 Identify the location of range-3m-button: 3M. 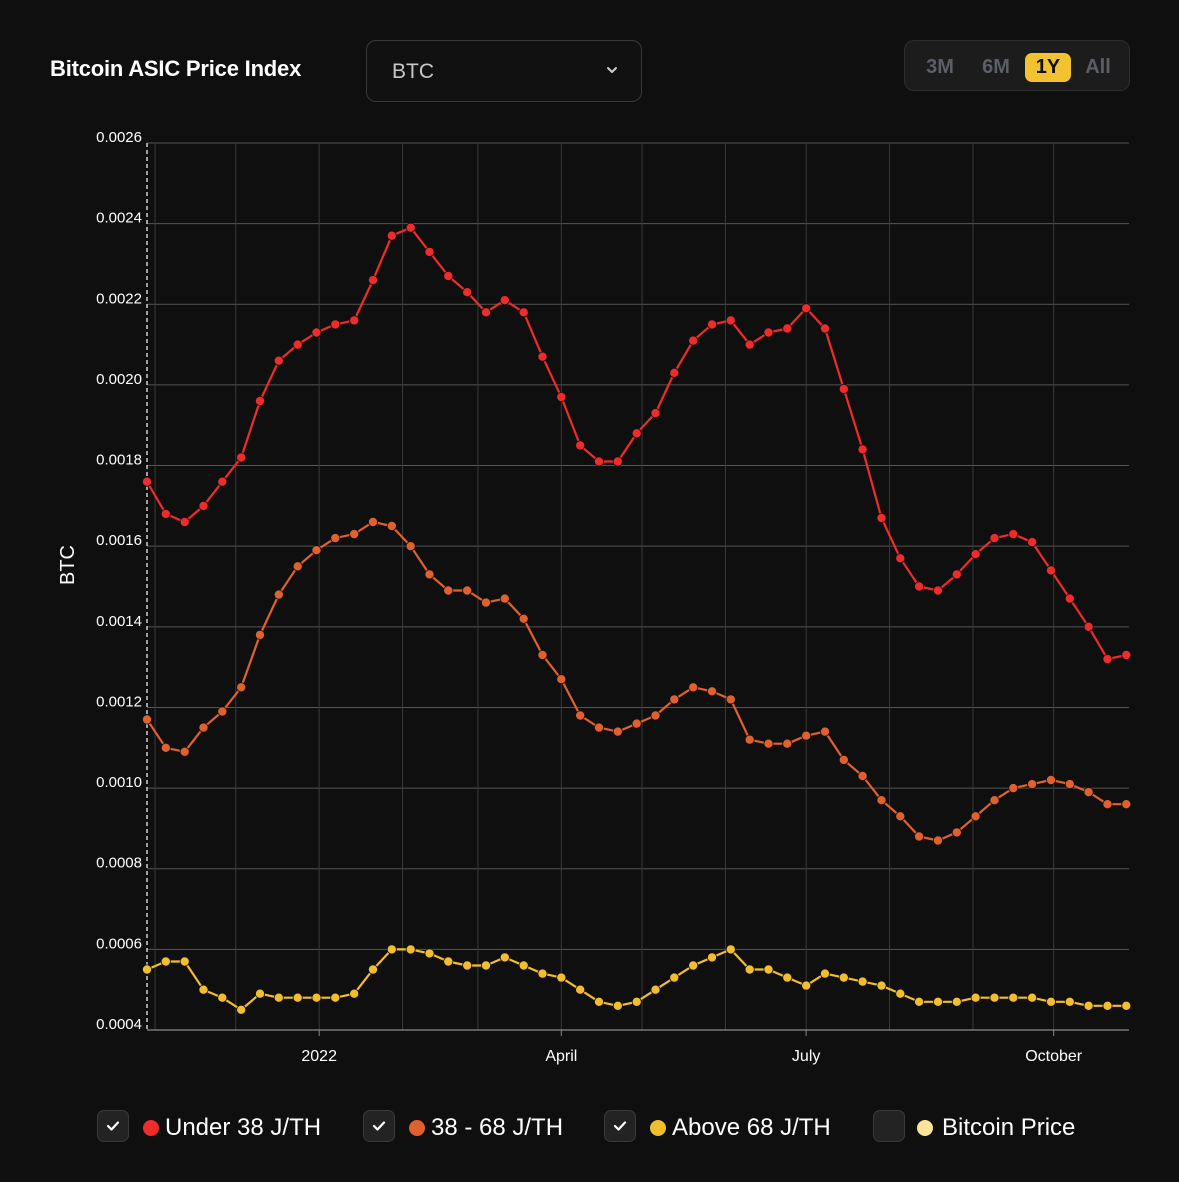
(940, 67).